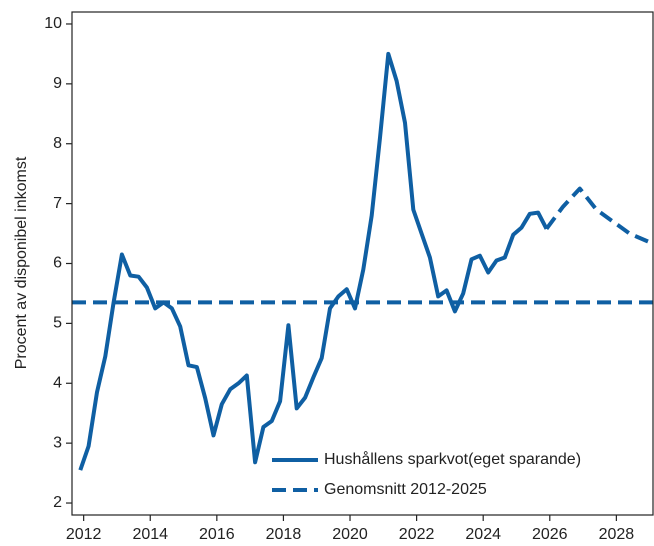  I want to click on y-tick-label: 3, so click(57, 442).